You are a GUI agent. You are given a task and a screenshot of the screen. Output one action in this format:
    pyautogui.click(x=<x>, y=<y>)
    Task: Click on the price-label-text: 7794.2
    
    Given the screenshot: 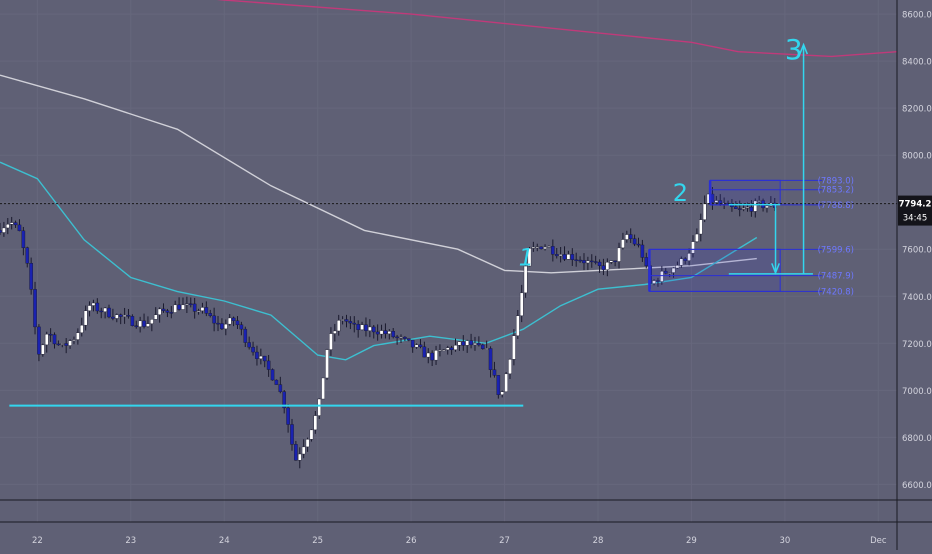 What is the action you would take?
    pyautogui.click(x=915, y=205)
    